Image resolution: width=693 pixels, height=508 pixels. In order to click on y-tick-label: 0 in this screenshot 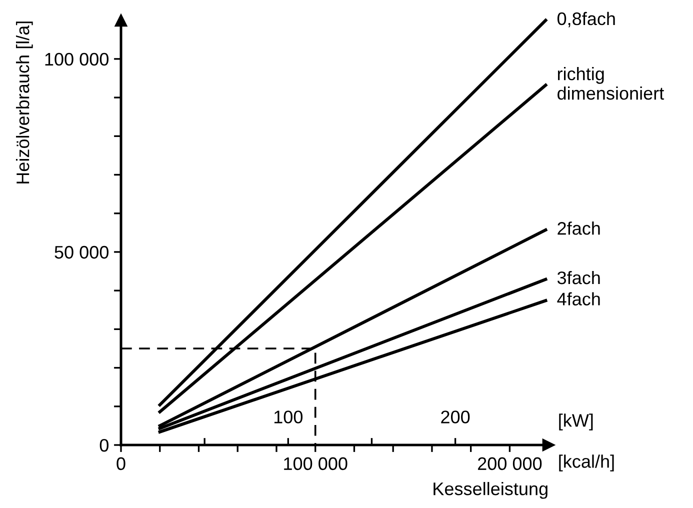, I will do `click(104, 445)`.